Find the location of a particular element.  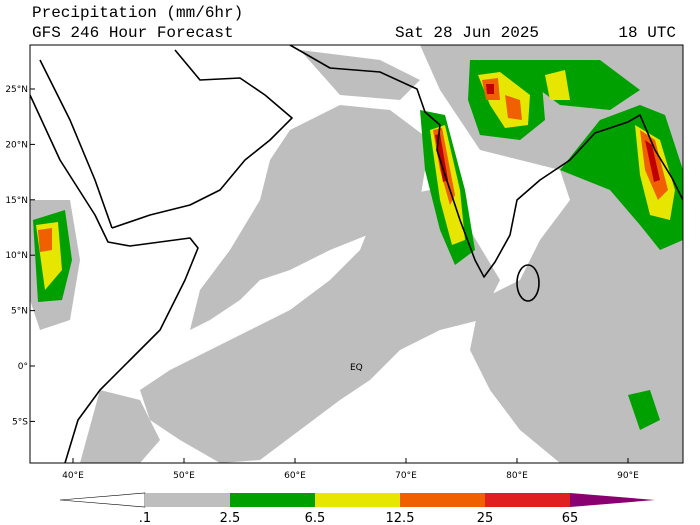

subtitle: GFS 246 Hour Forecast is located at coordinates (133, 33).